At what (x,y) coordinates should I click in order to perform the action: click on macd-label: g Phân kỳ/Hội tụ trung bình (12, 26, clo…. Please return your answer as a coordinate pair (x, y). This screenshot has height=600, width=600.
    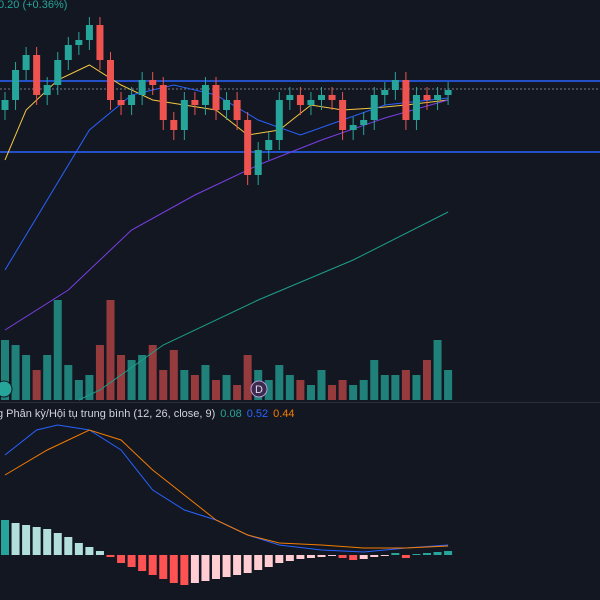
    Looking at the image, I should click on (107, 414).